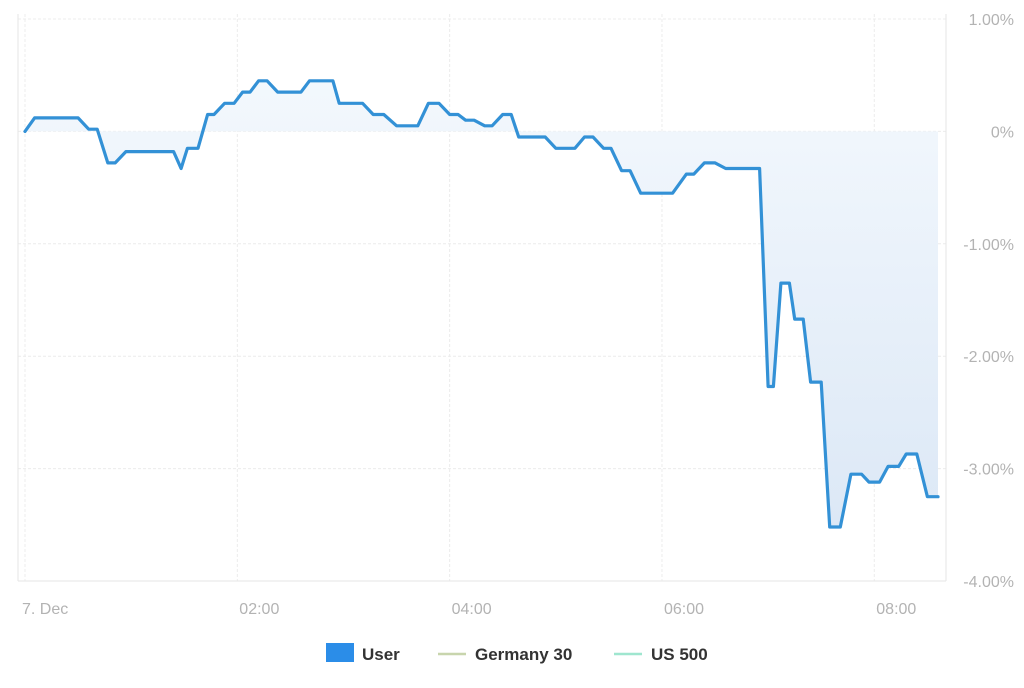  What do you see at coordinates (988, 357) in the screenshot?
I see `y-tick-label: -2.00%` at bounding box center [988, 357].